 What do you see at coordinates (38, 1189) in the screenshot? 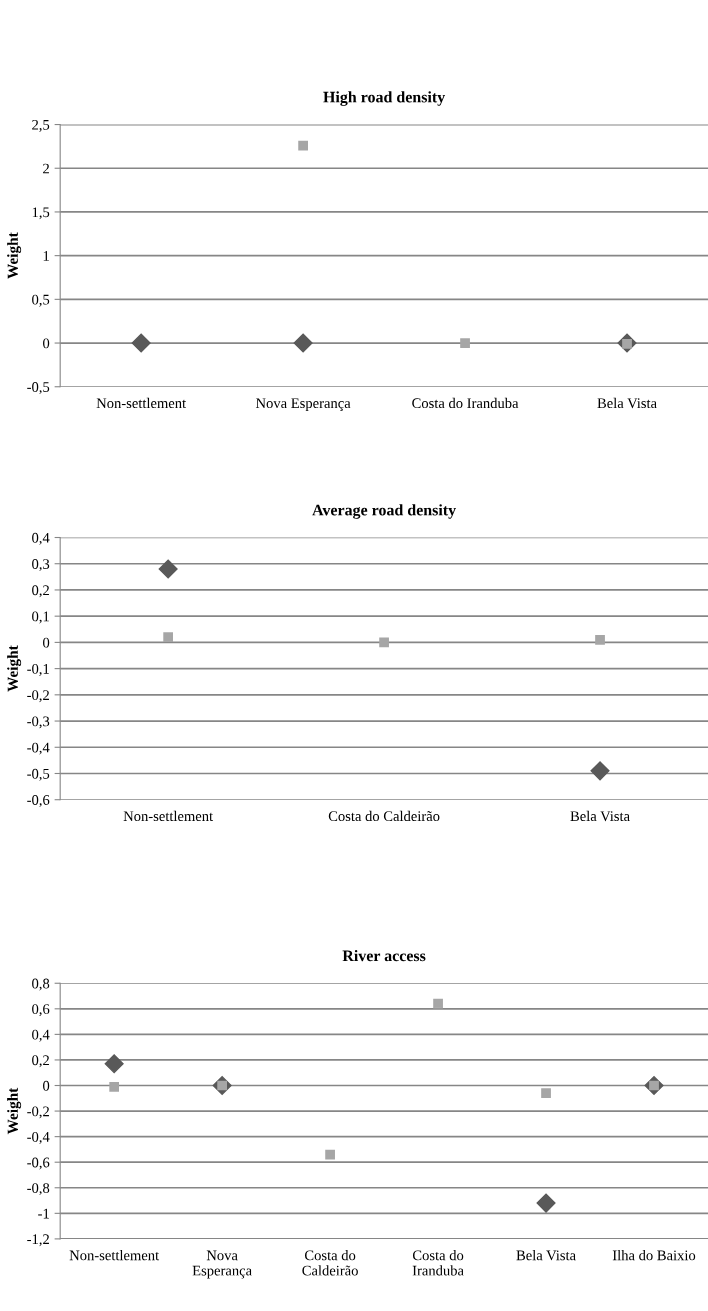
I see `y-tick-label: -0,8` at bounding box center [38, 1189].